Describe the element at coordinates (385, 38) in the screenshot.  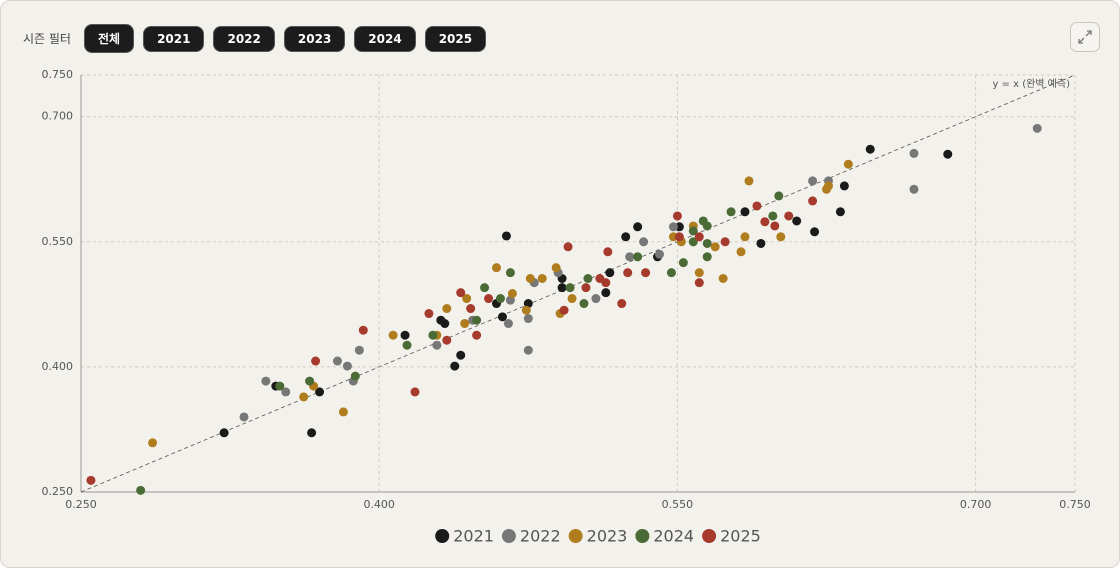
I see `filter-button: 2024` at that location.